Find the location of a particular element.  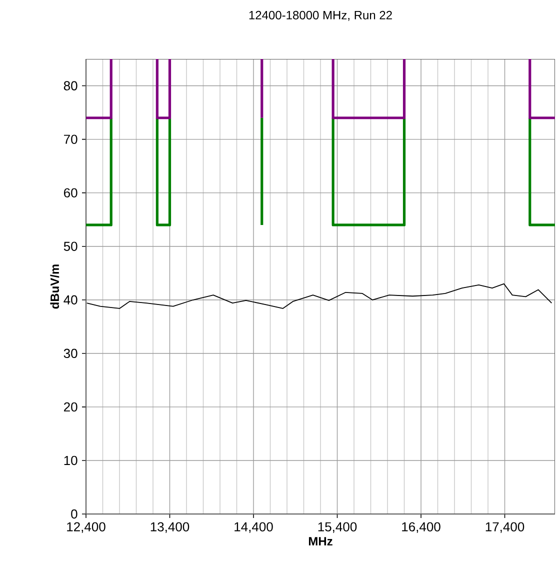

y-tick-label: 40 is located at coordinates (71, 299).